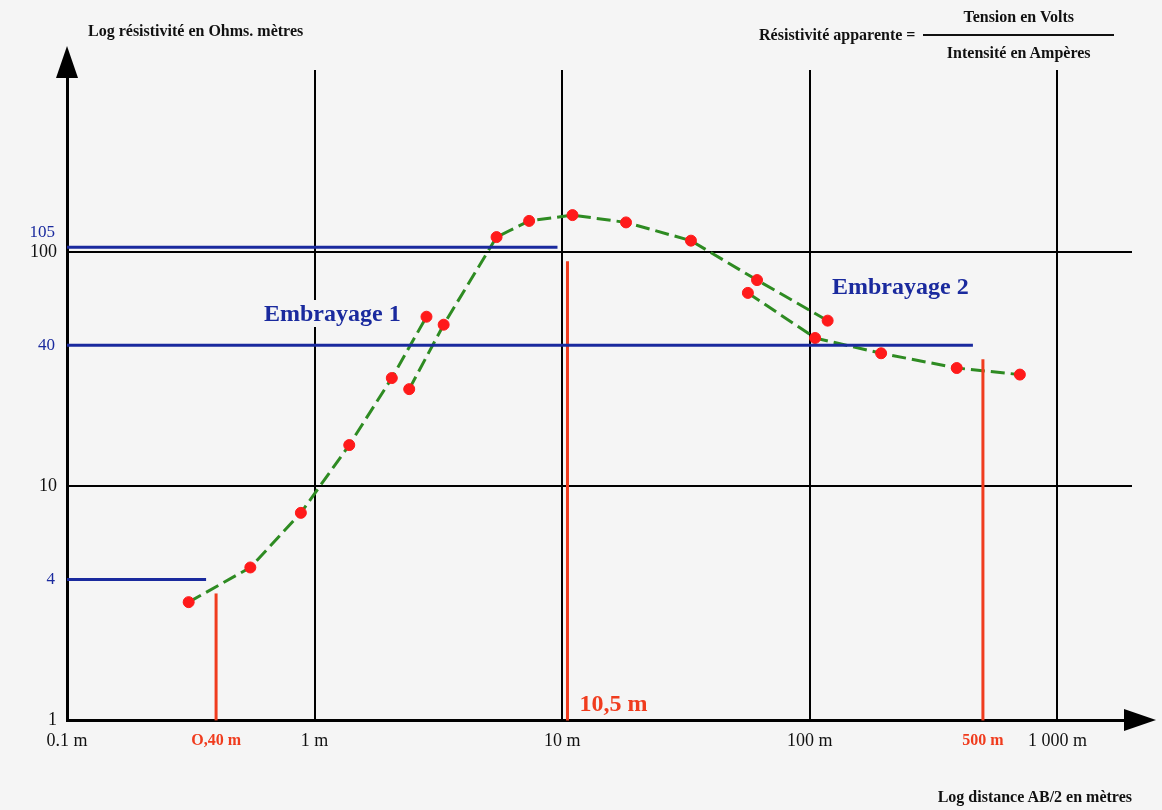 This screenshot has height=810, width=1162. Describe the element at coordinates (196, 31) in the screenshot. I see `y-axis-title: Log résistivité en Ohms. mètres` at that location.